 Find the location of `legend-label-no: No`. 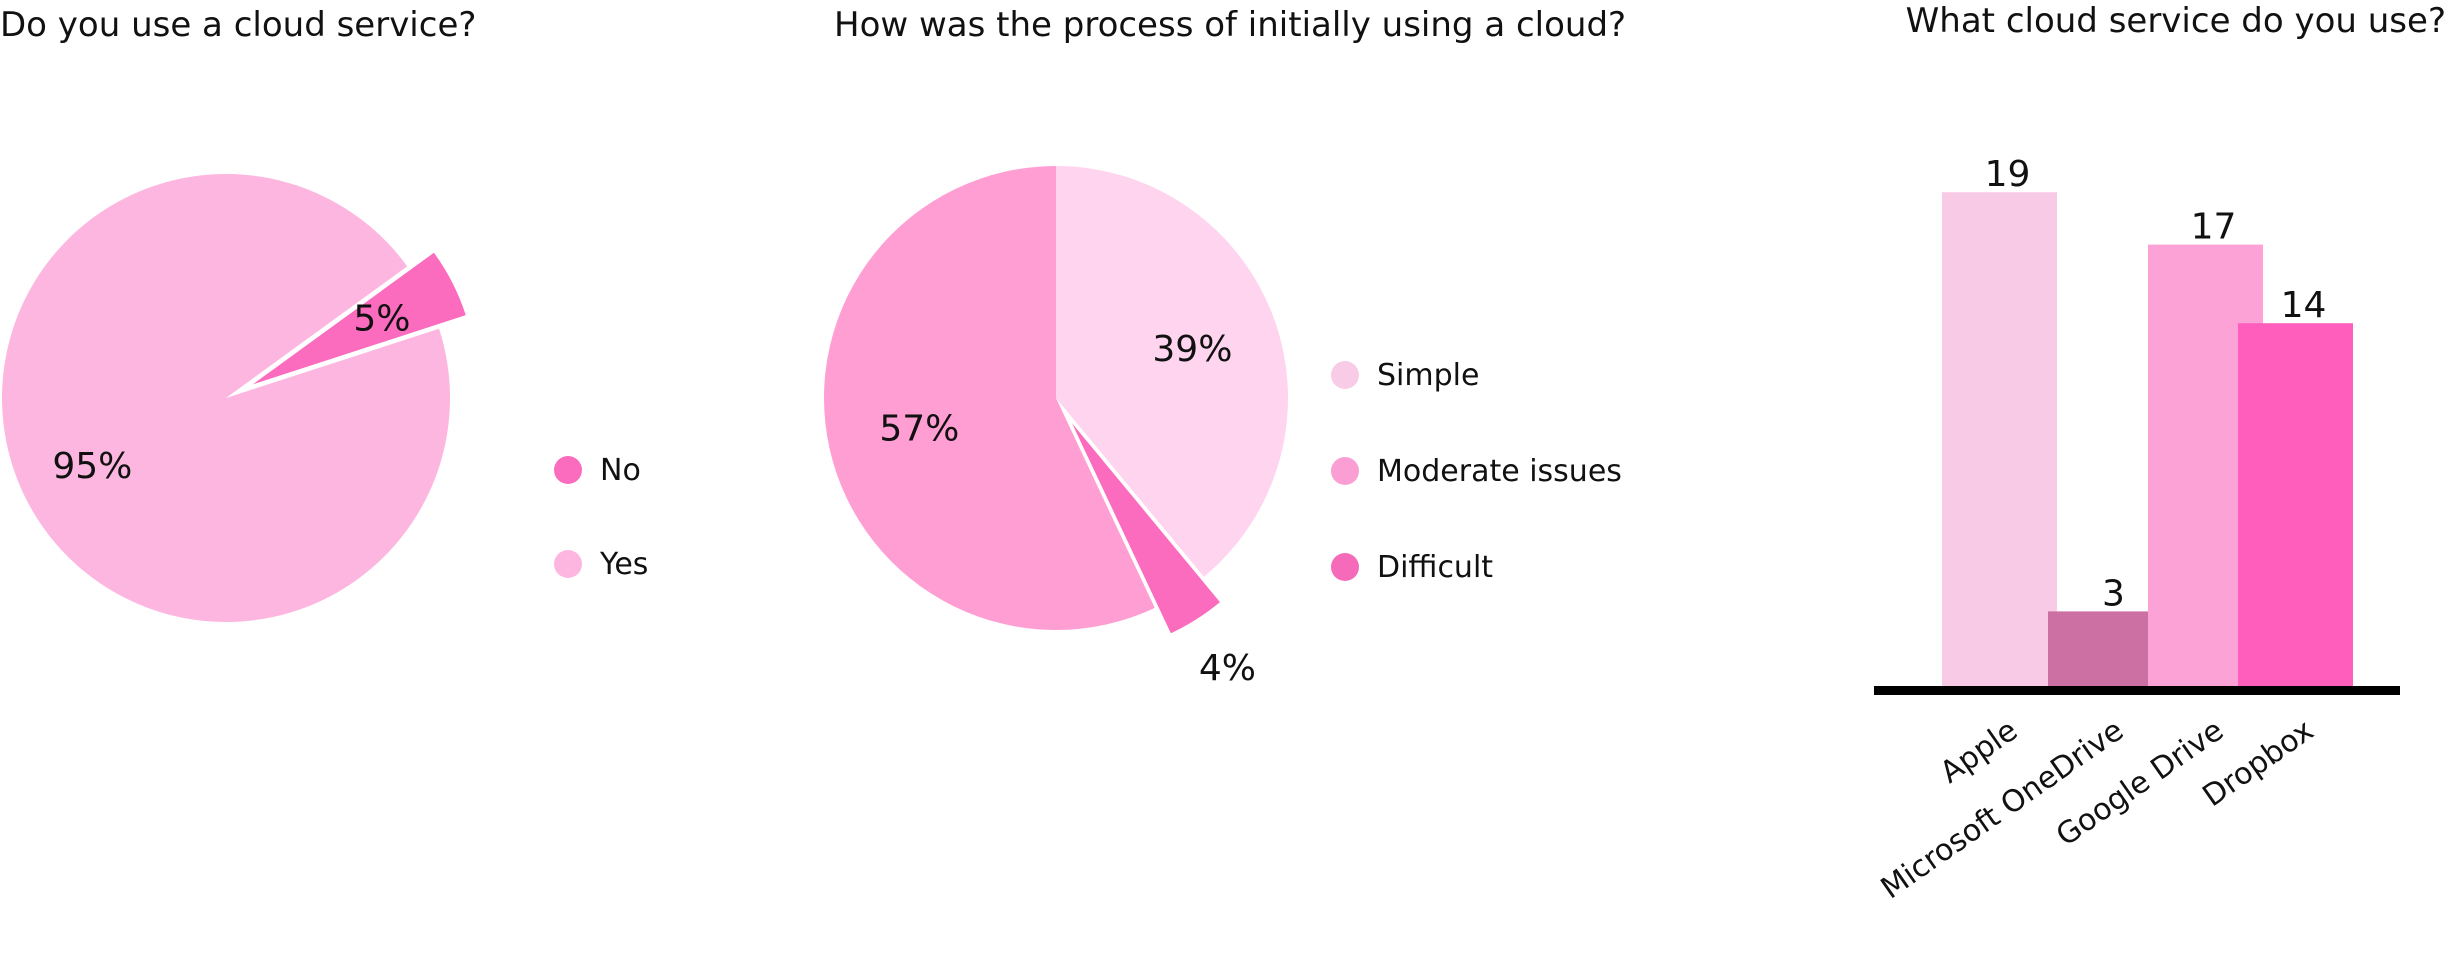

legend-label-no: No is located at coordinates (620, 470).